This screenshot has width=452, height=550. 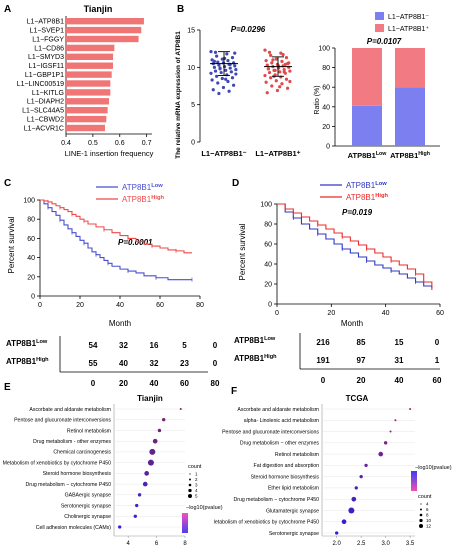 What do you see at coordinates (72, 442) in the screenshot?
I see `term-label: Drug metabolism - other enzymes` at bounding box center [72, 442].